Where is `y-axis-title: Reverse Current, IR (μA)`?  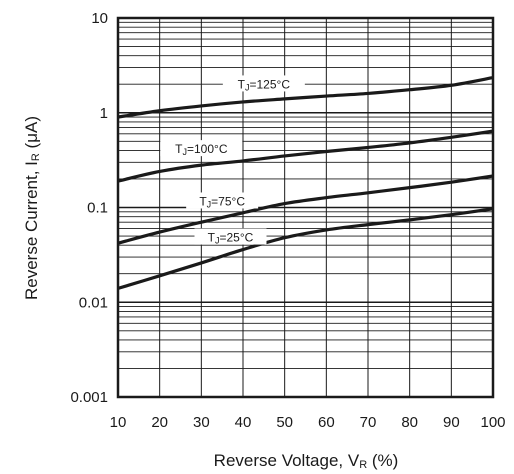 y-axis-title: Reverse Current, IR (μA) is located at coordinates (32, 208).